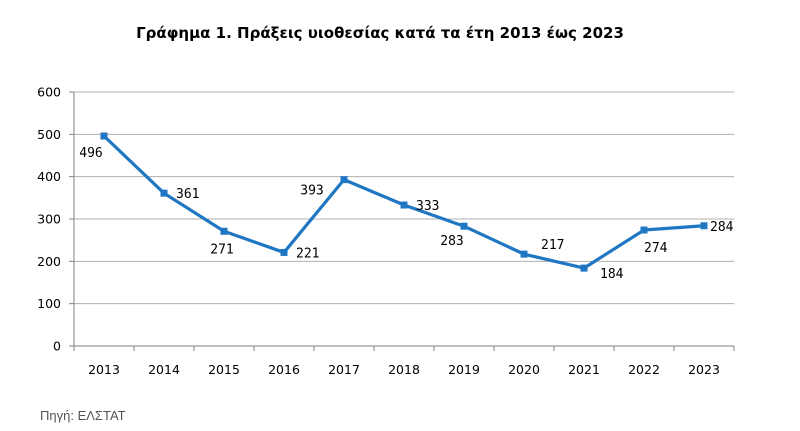 The image size is (800, 431). What do you see at coordinates (704, 369) in the screenshot?
I see `x-tick-label: 2023` at bounding box center [704, 369].